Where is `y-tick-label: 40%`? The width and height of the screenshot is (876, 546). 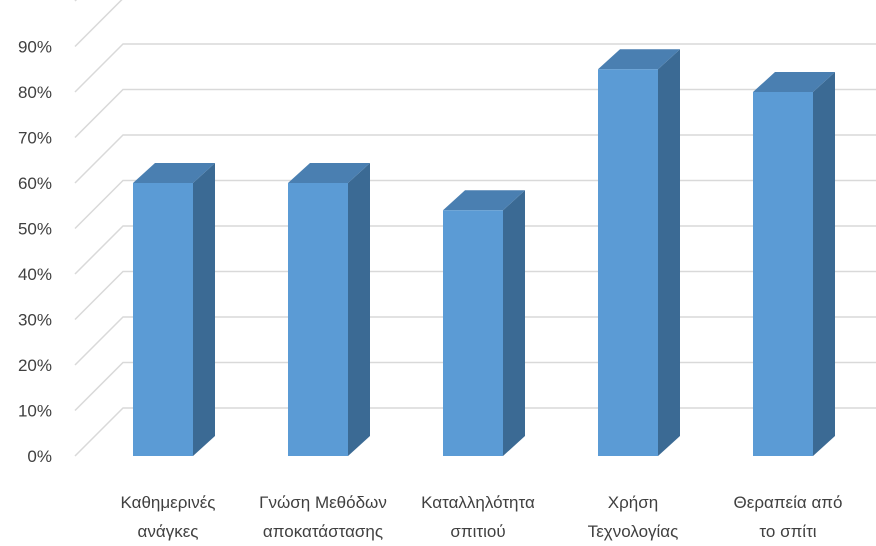
y-tick-label: 40% is located at coordinates (35, 274).